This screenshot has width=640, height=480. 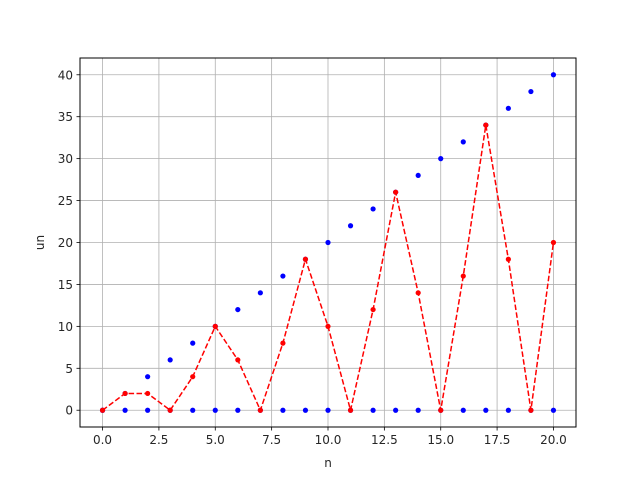 I want to click on y-tick-label: 20, so click(x=65, y=243).